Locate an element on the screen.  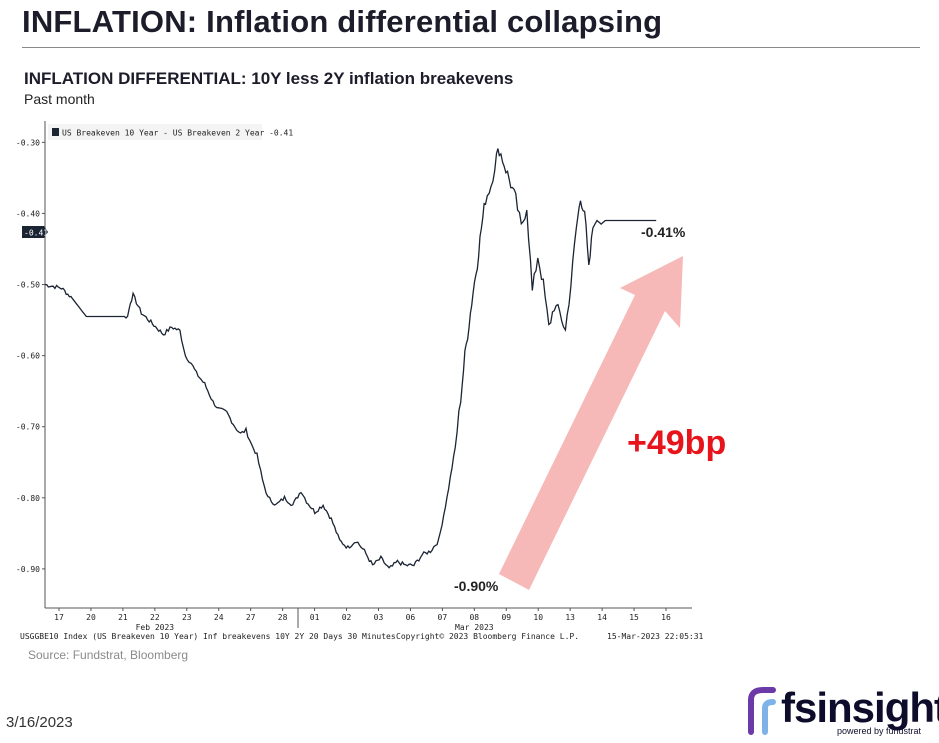
x-tick-label: 20 is located at coordinates (91, 617).